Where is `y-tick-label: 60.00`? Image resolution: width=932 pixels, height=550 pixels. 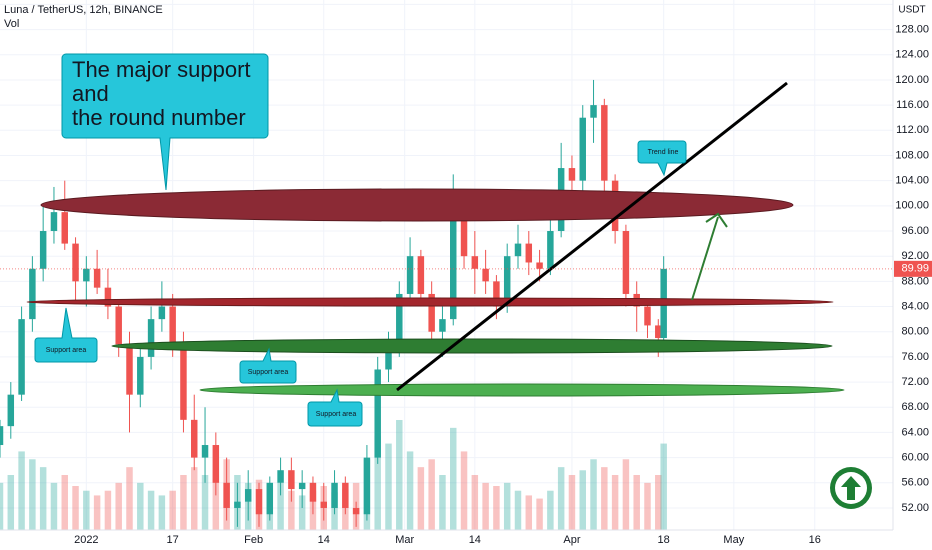 y-tick-label: 60.00 is located at coordinates (915, 458).